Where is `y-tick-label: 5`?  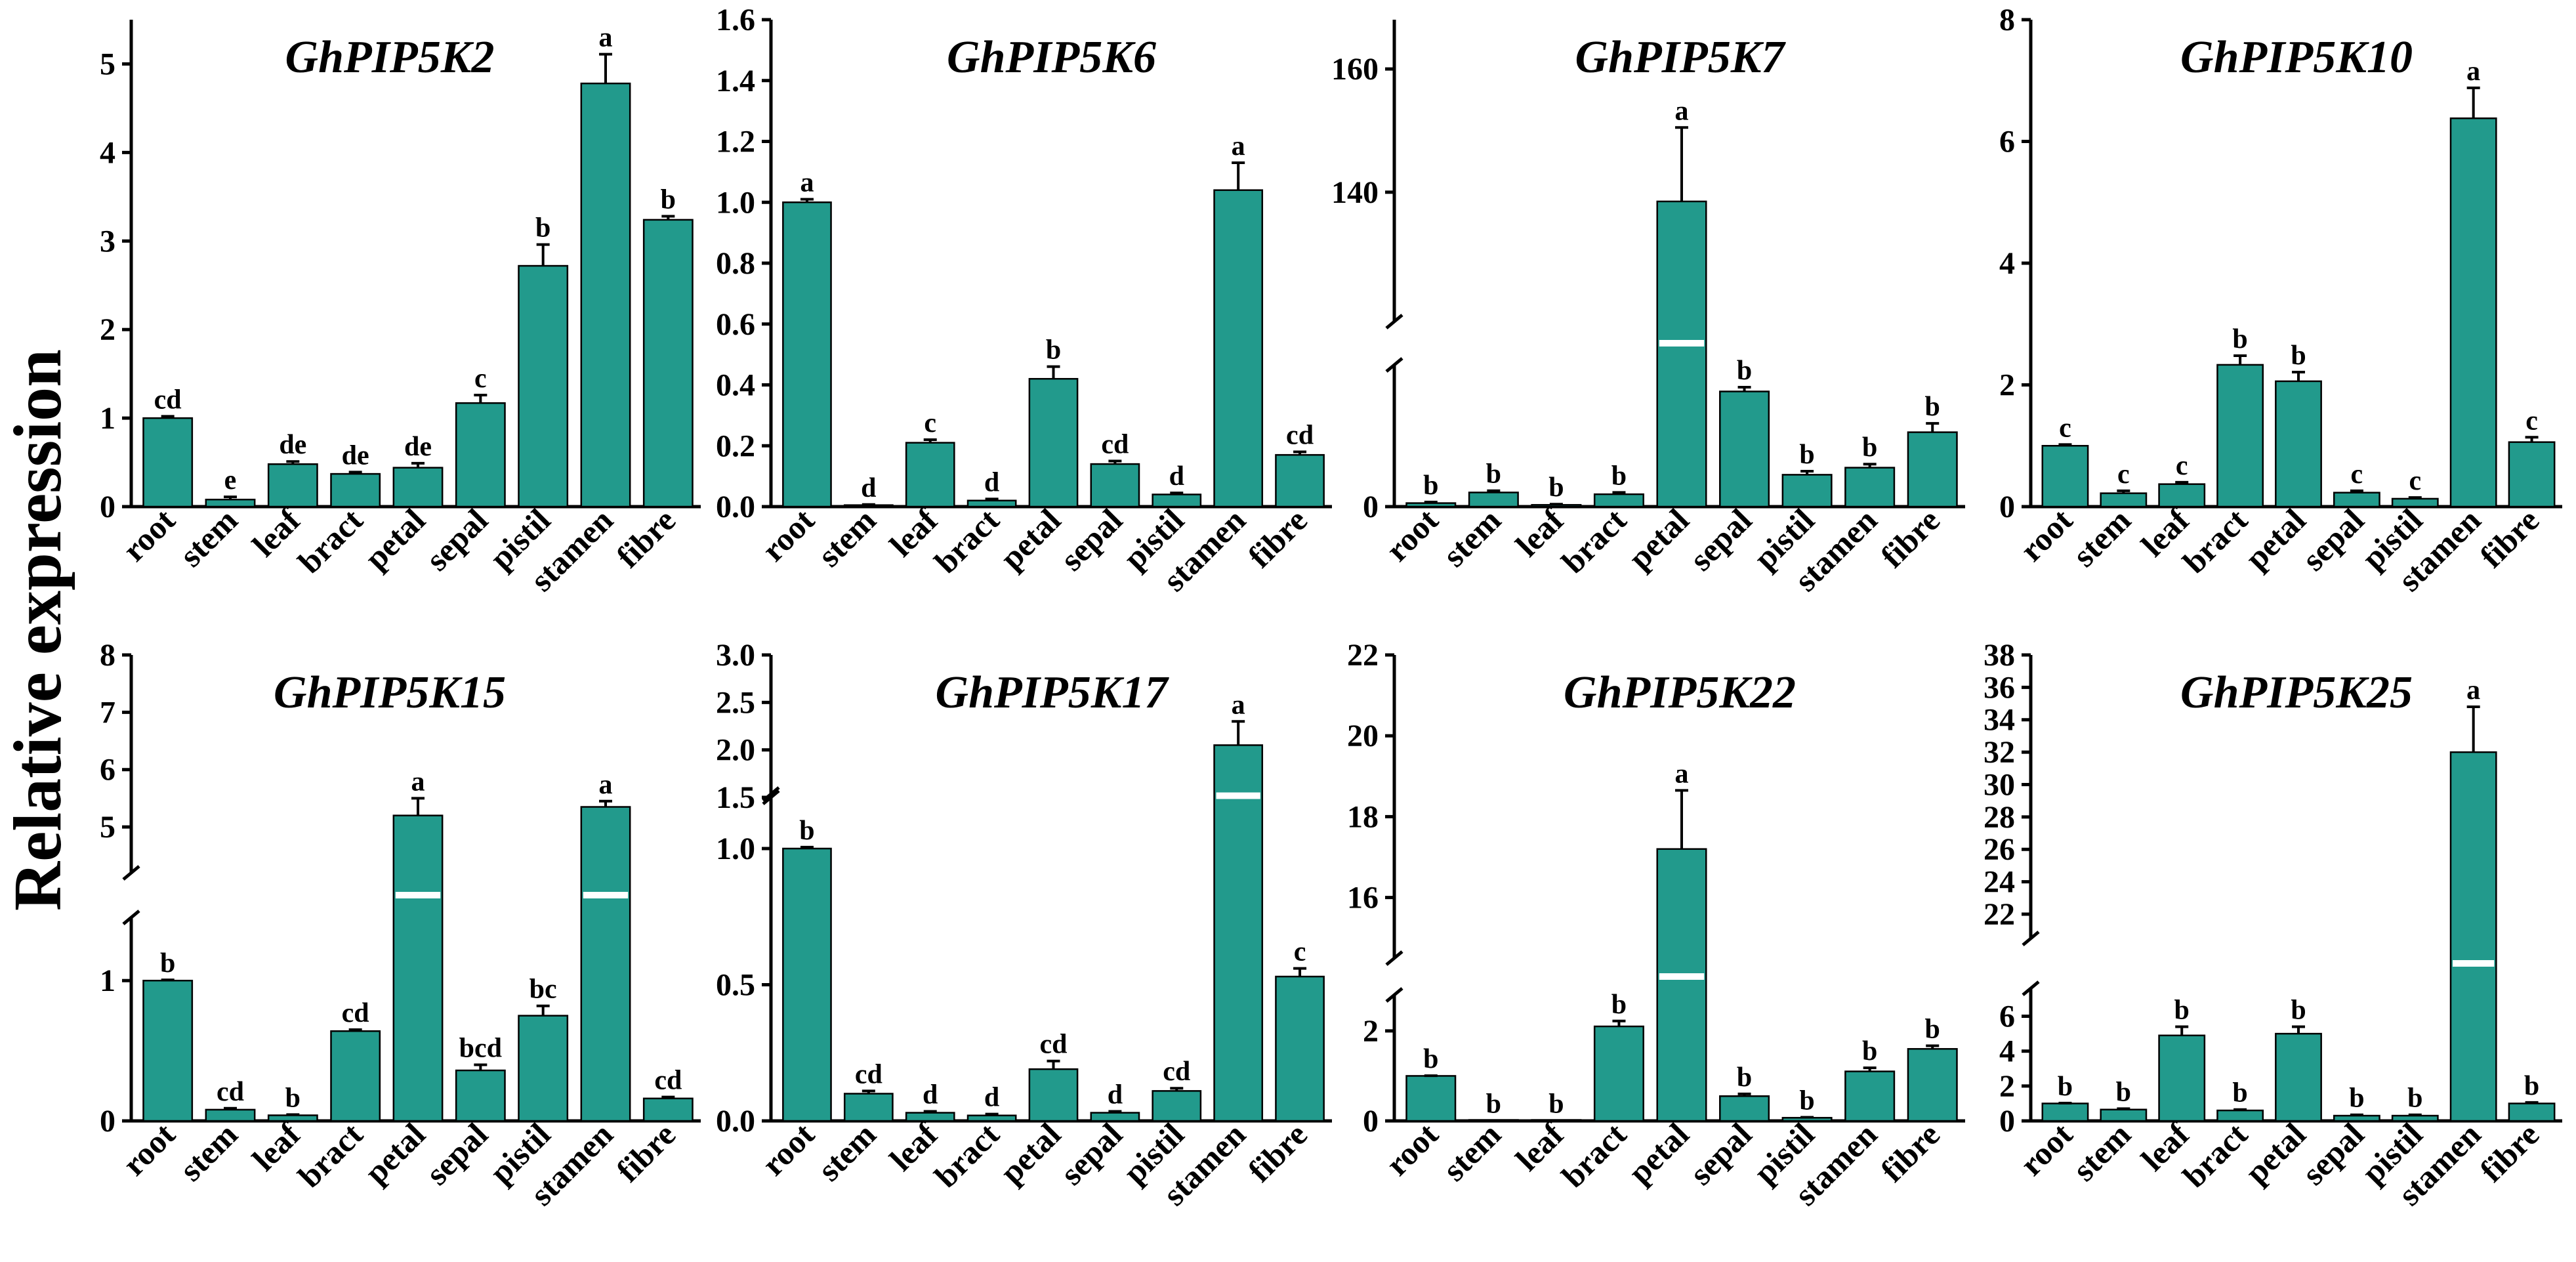 y-tick-label: 5 is located at coordinates (108, 827).